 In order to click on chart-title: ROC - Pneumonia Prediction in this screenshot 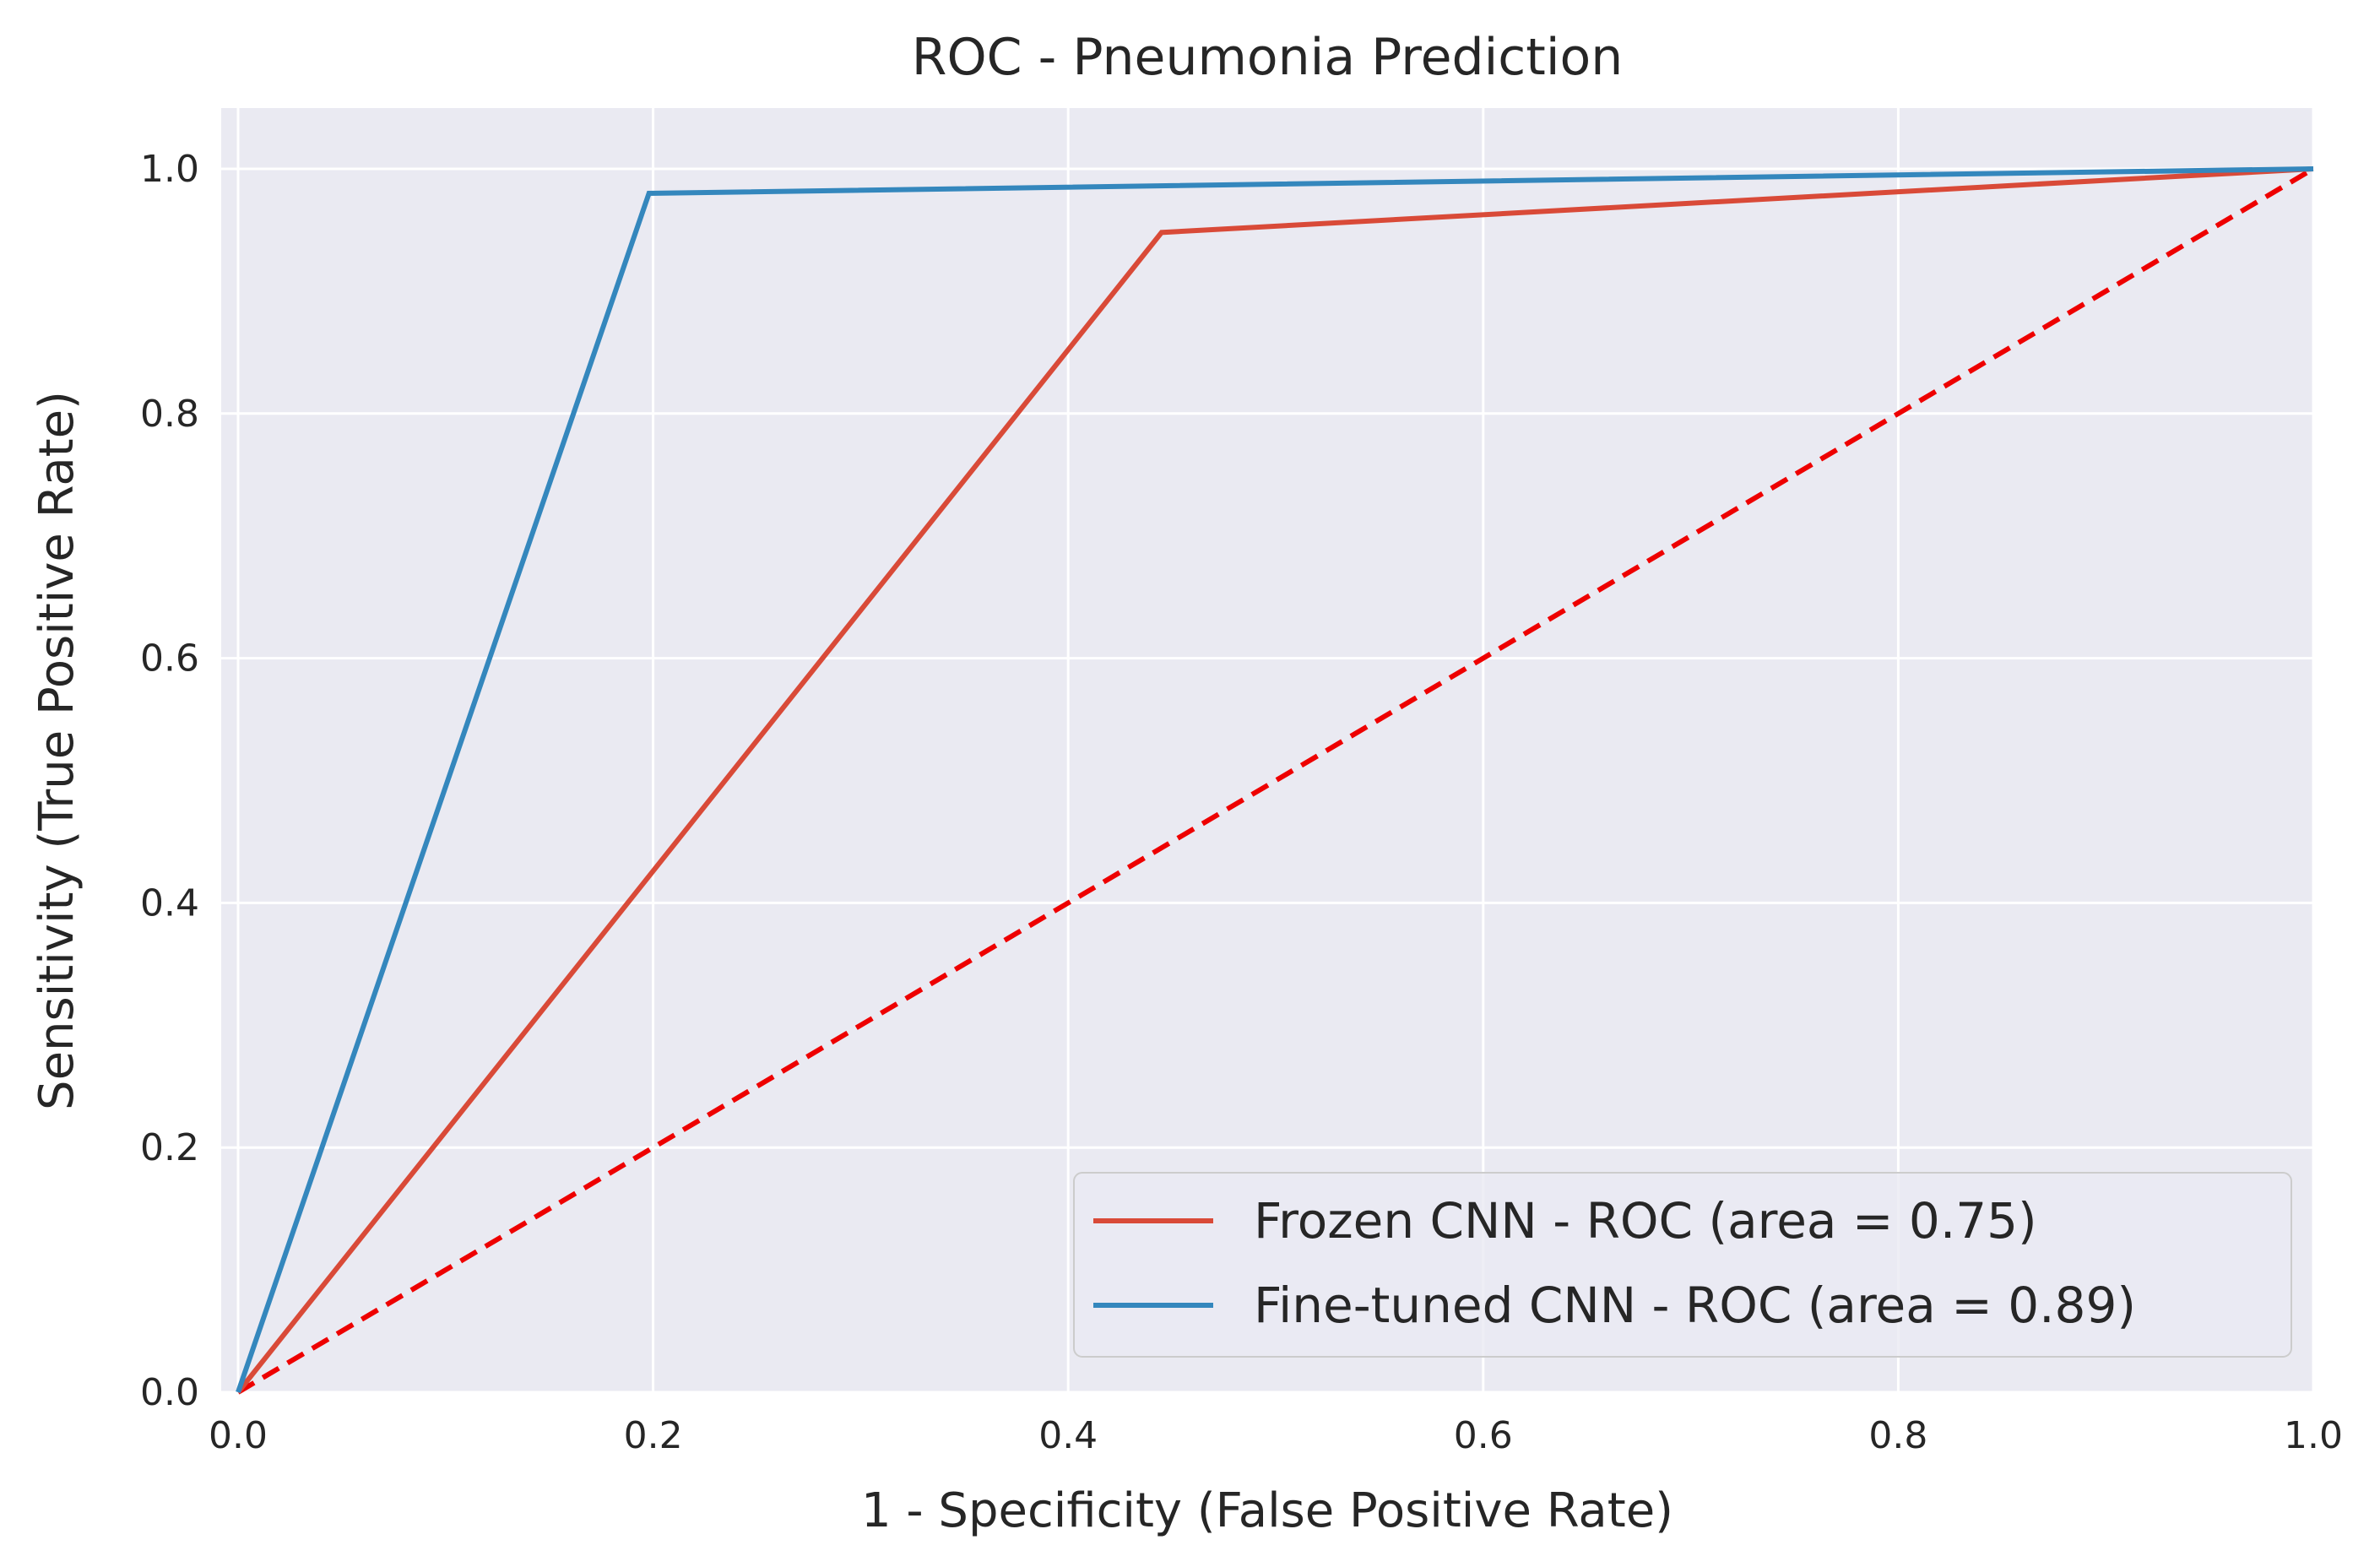, I will do `click(1267, 57)`.